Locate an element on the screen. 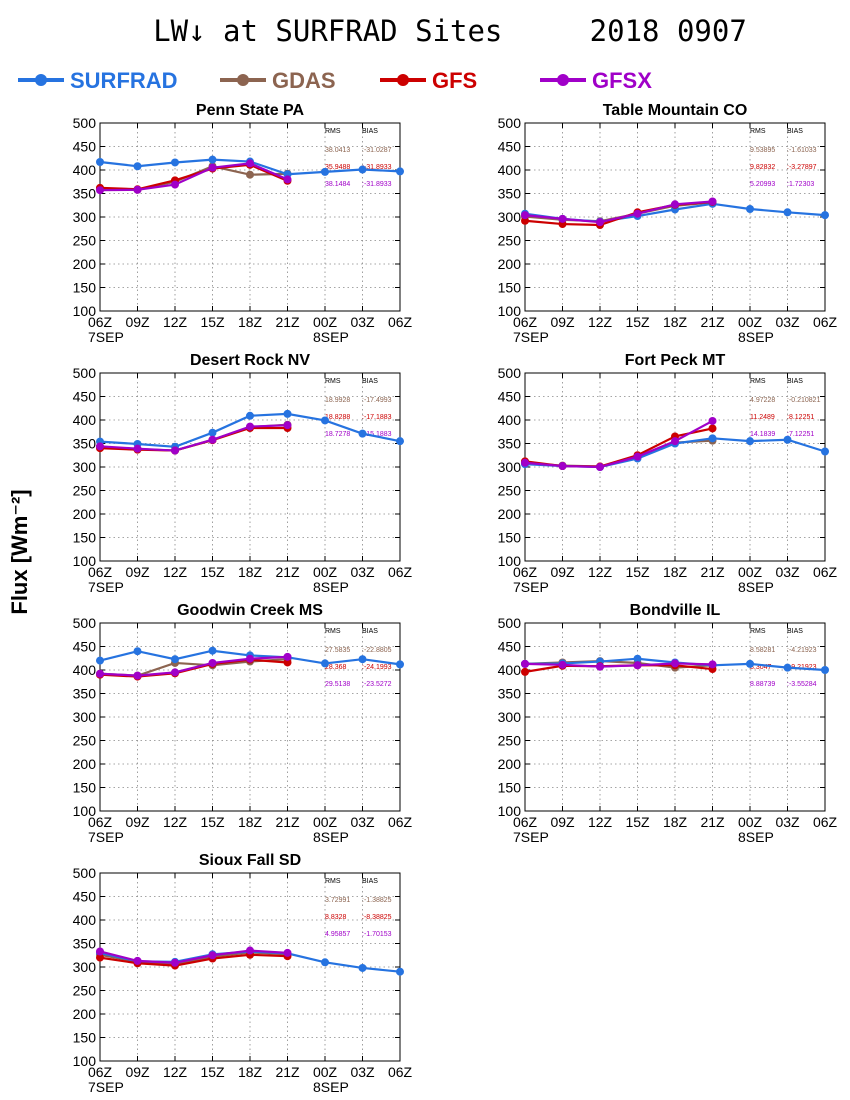 Image resolution: width=850 pixels, height=1100 pixels. series-line is located at coordinates (193, 666).